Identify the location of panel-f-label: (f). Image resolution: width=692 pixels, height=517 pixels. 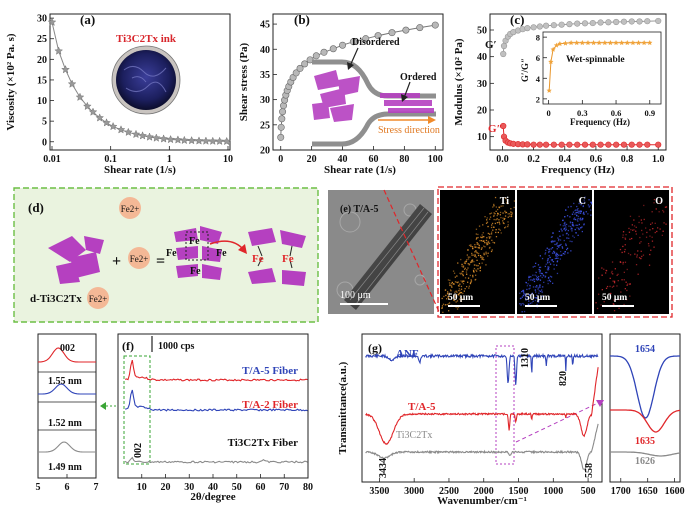
(128, 346).